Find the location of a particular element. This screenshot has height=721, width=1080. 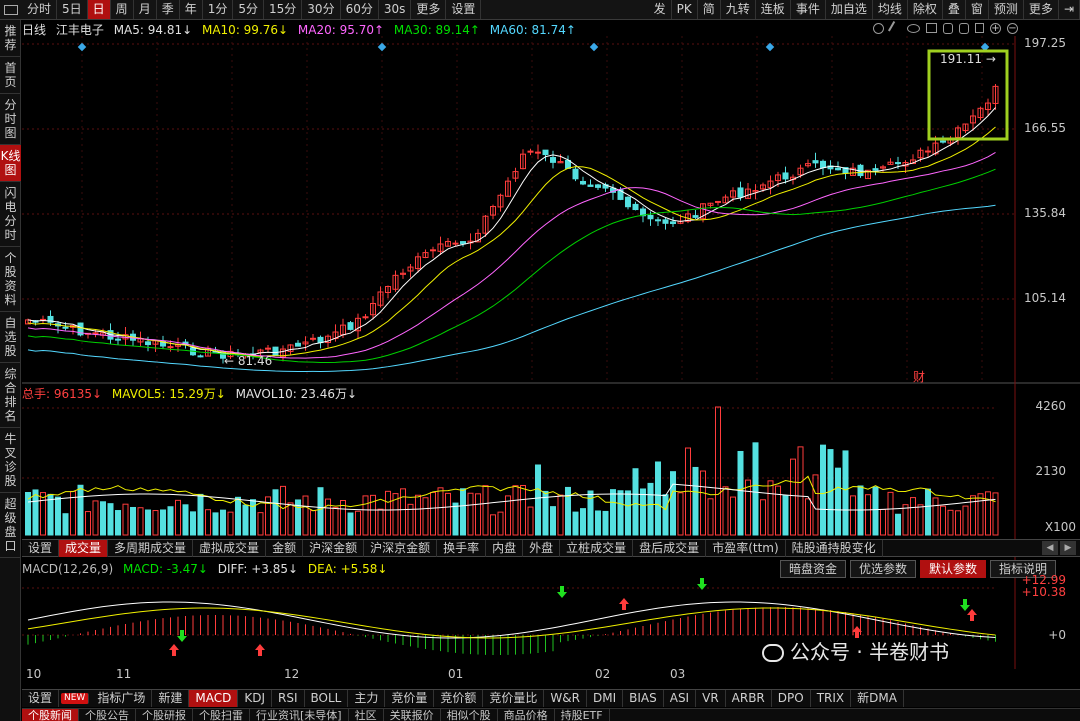

indicator-tab: BOLL is located at coordinates (327, 698).